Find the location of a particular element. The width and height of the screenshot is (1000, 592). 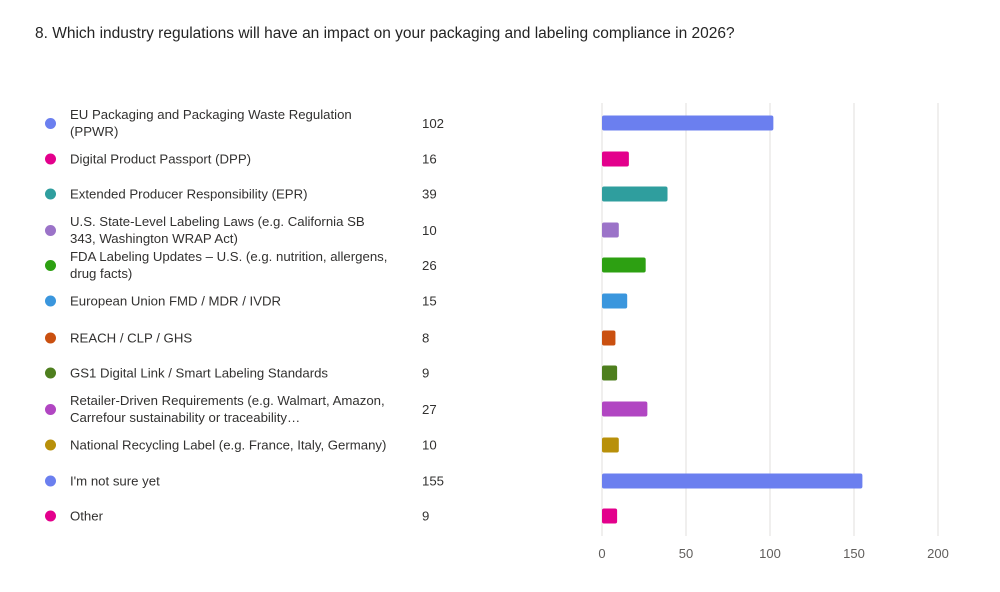

value-label: 8 is located at coordinates (426, 338).